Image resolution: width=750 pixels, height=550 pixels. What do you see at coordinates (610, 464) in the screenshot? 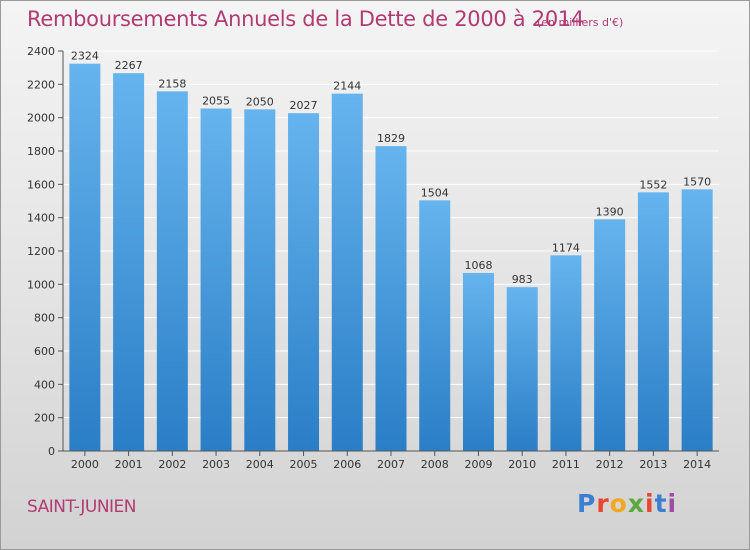
I see `x-tick-label-2012: 2012` at bounding box center [610, 464].